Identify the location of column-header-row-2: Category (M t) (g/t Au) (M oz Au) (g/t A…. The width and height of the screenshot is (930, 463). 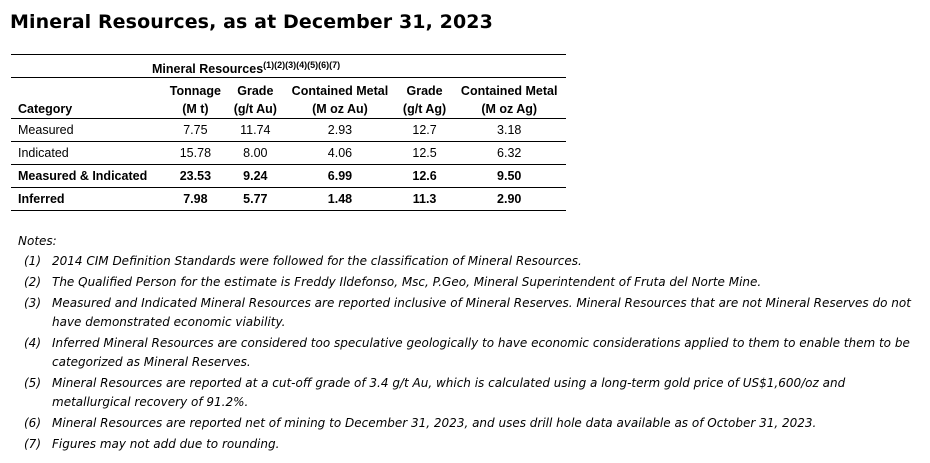
(288, 109).